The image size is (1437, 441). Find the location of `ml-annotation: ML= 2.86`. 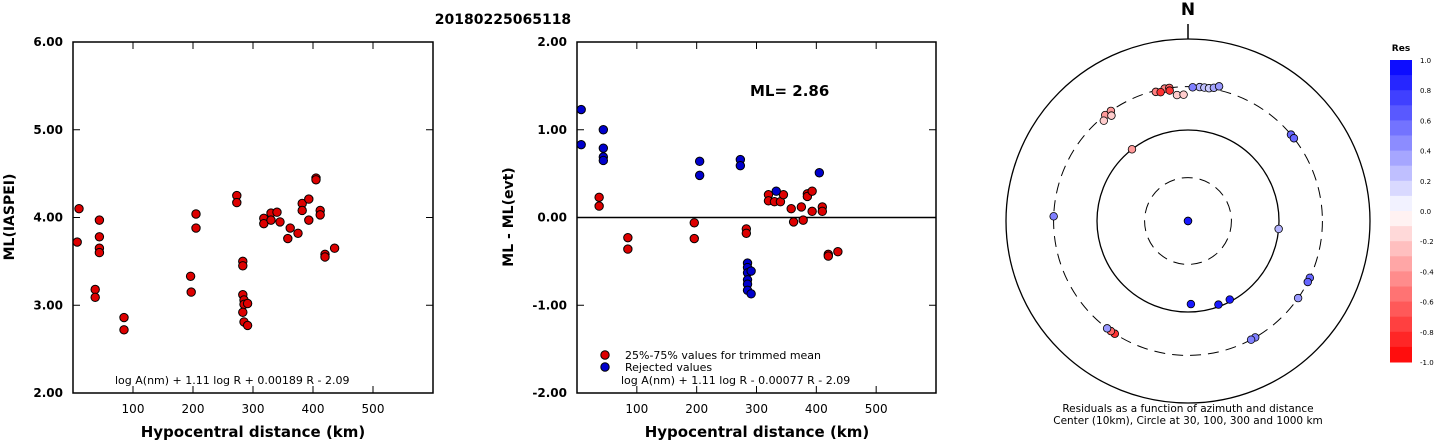

ml-annotation: ML= 2.86 is located at coordinates (789, 91).